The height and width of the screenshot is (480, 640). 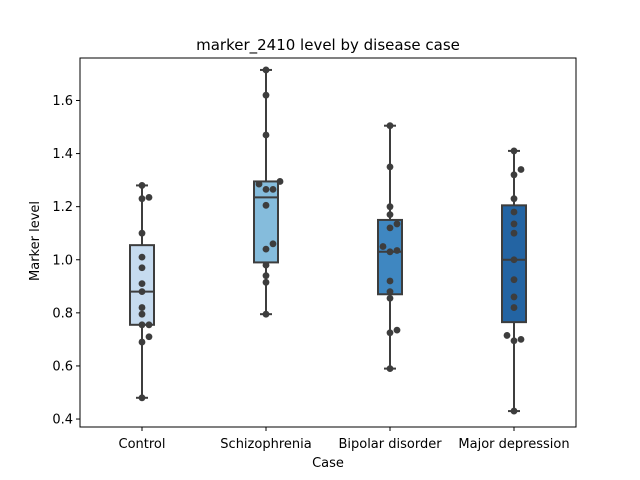 What do you see at coordinates (62, 366) in the screenshot?
I see `y-tick-label: 0.6` at bounding box center [62, 366].